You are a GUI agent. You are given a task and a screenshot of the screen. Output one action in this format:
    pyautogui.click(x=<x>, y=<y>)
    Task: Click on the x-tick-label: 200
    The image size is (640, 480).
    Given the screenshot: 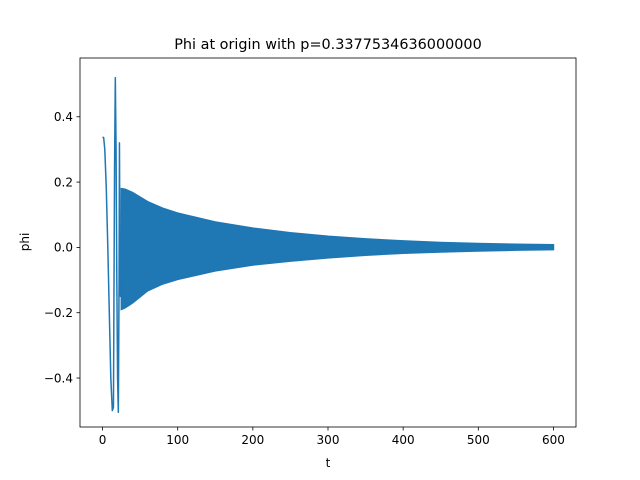 What is the action you would take?
    pyautogui.click(x=252, y=440)
    